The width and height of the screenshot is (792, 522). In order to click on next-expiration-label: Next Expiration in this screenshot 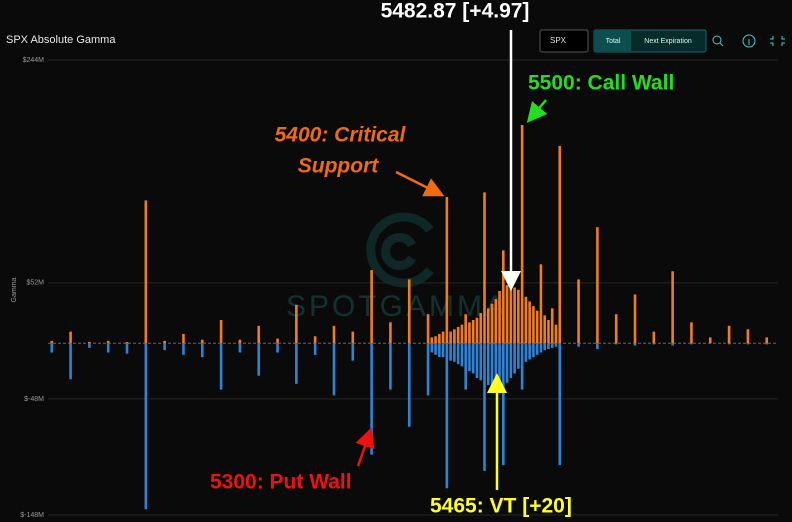, I will do `click(668, 41)`.